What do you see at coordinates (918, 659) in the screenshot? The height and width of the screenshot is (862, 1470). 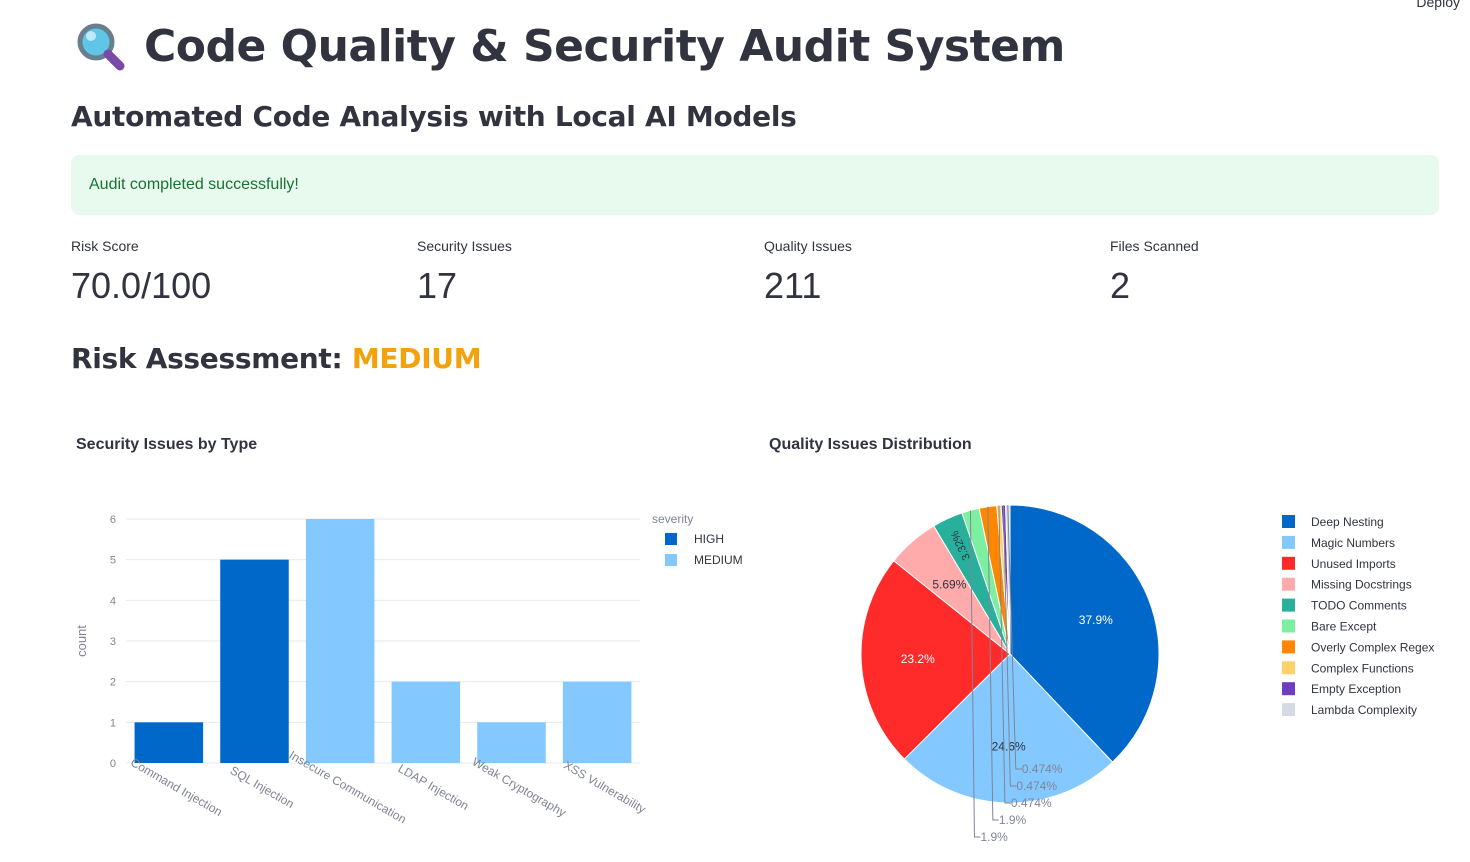 I see `pie-slice-label: 23.2%` at bounding box center [918, 659].